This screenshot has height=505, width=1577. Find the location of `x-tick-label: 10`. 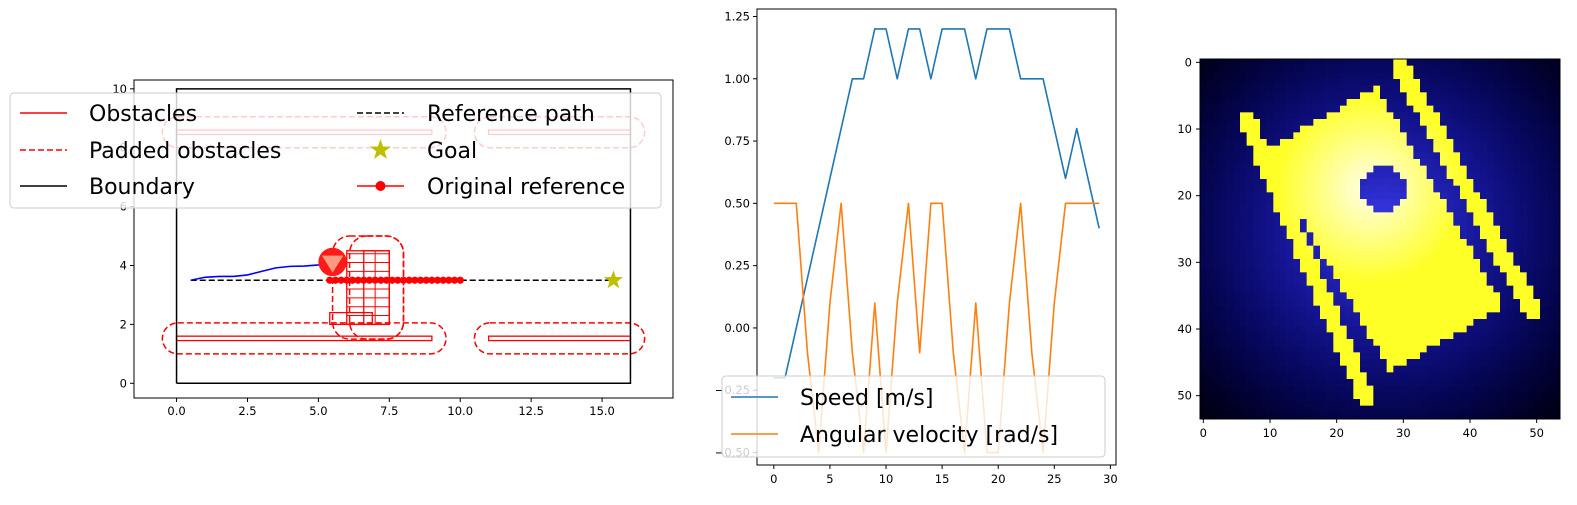

x-tick-label: 10 is located at coordinates (886, 479).